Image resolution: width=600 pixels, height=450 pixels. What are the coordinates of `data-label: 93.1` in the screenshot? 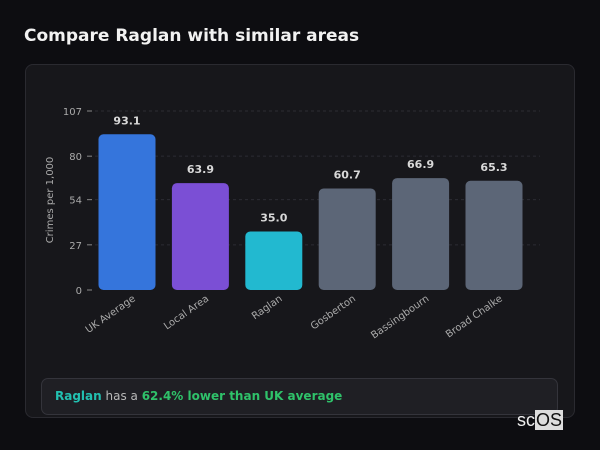 It's located at (126, 120).